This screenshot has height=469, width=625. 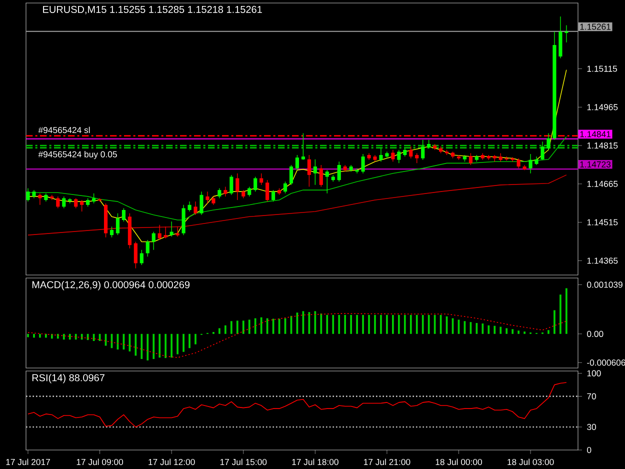 I want to click on y-tick-label: -0.000606, so click(x=606, y=363).